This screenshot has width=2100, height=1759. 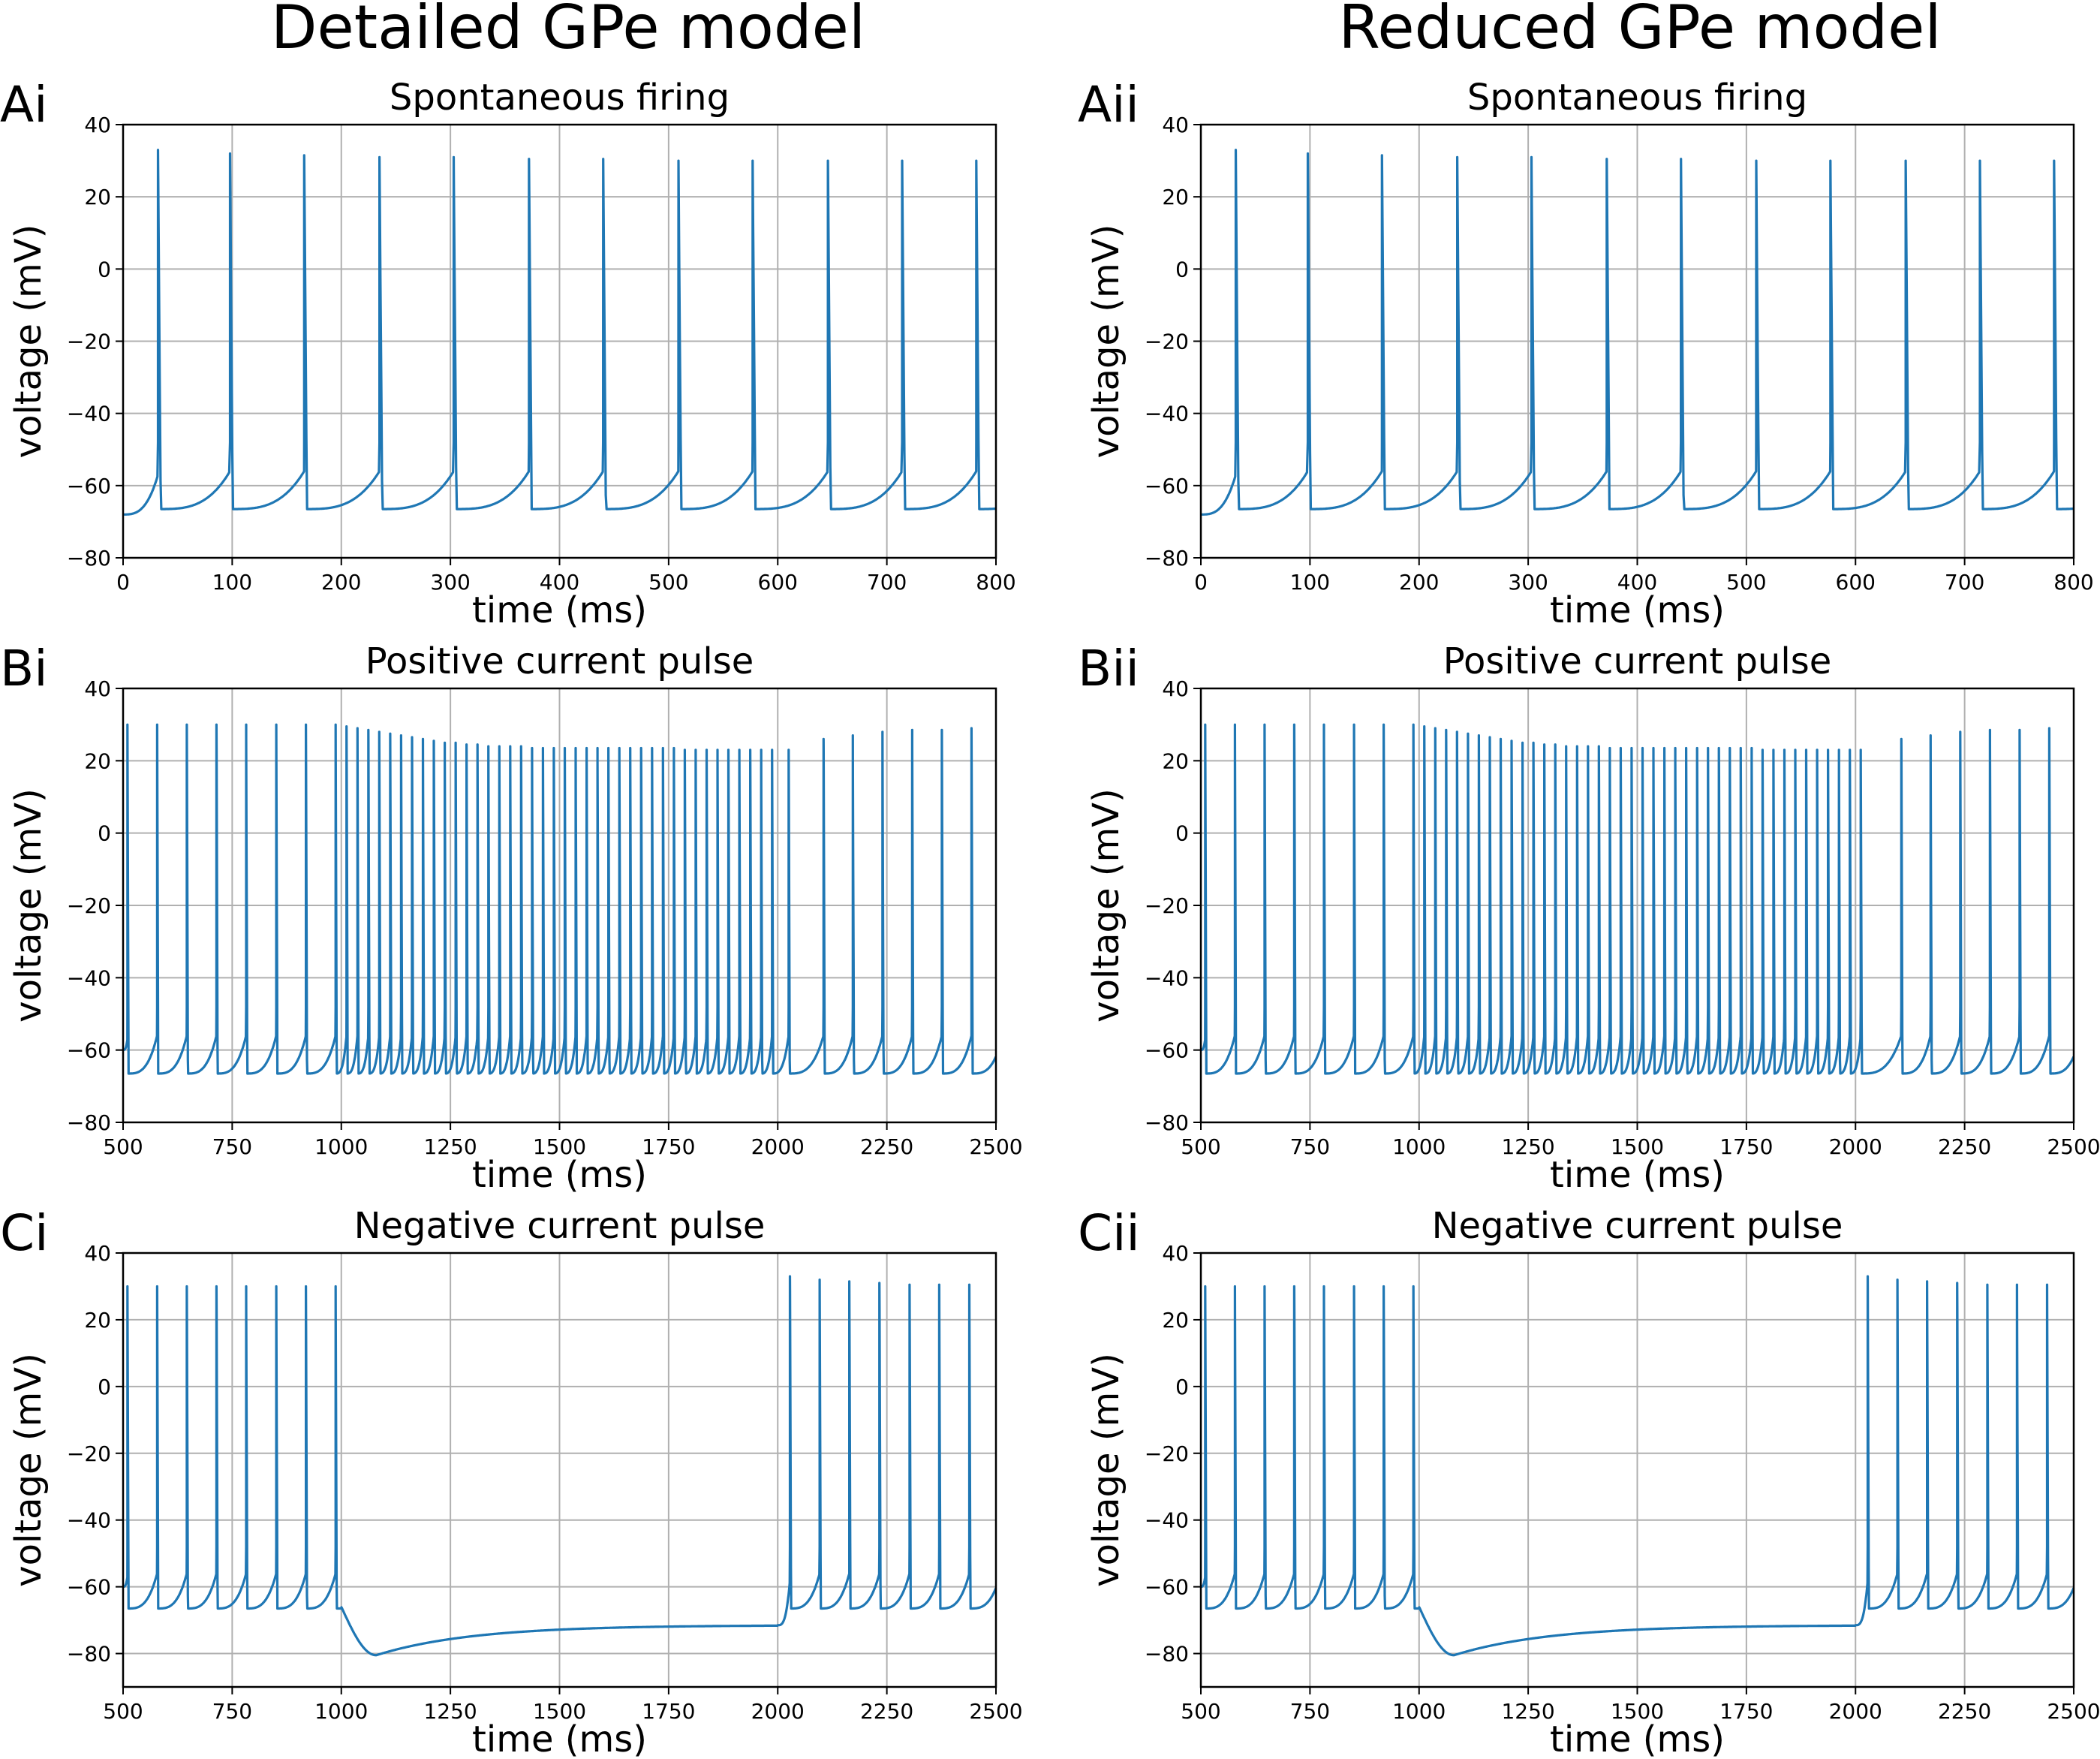 What do you see at coordinates (1528, 1711) in the screenshot?
I see `x-tick-label: 1250` at bounding box center [1528, 1711].